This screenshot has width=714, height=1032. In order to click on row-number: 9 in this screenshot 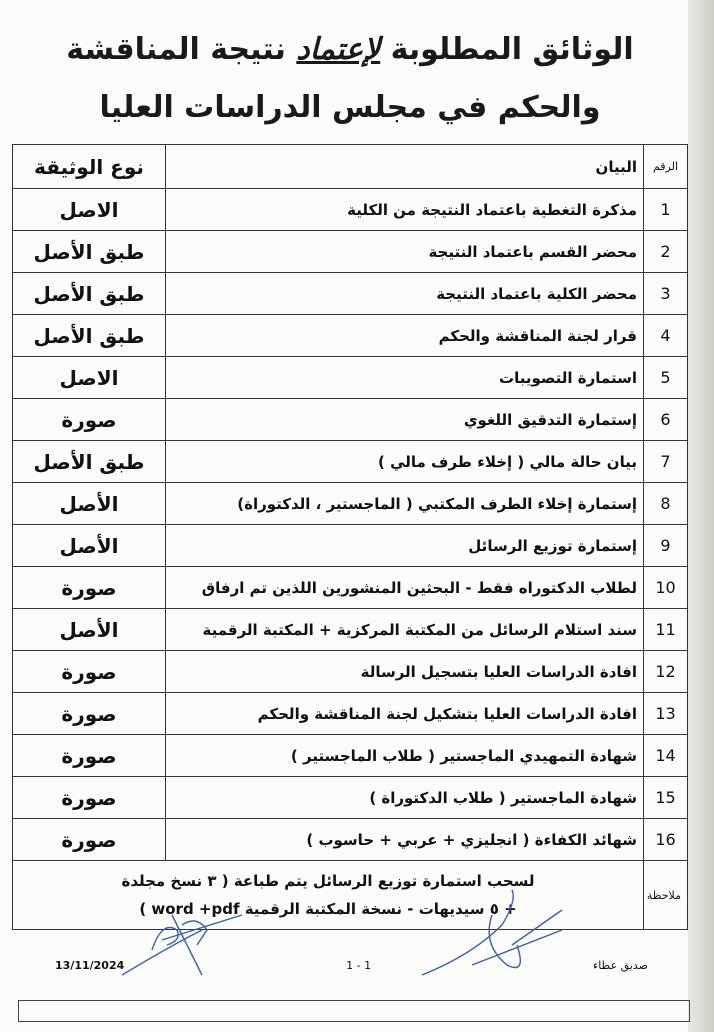, I will do `click(665, 545)`.